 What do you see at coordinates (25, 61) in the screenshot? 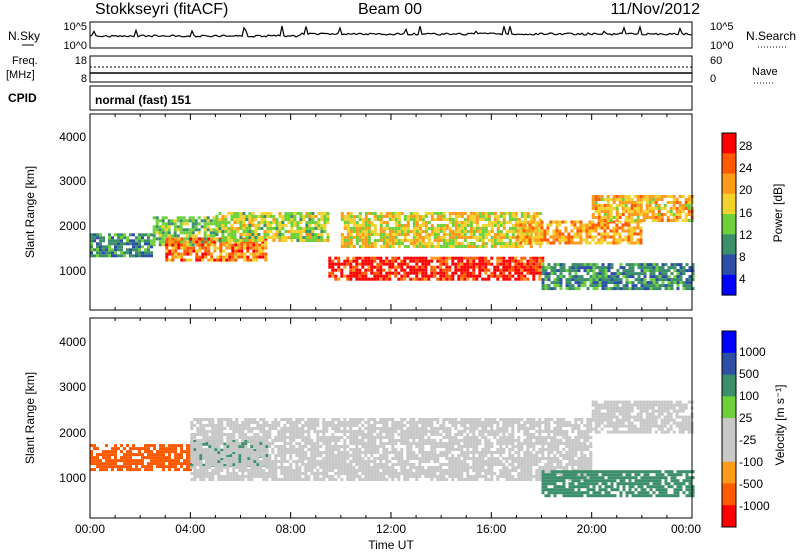
I see `freq-left-label-1: Freq.` at bounding box center [25, 61].